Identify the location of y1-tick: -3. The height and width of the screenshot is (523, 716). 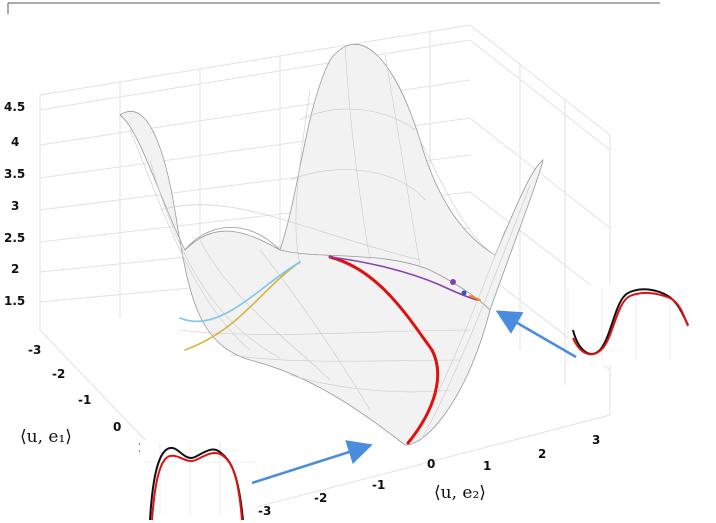
(34, 350).